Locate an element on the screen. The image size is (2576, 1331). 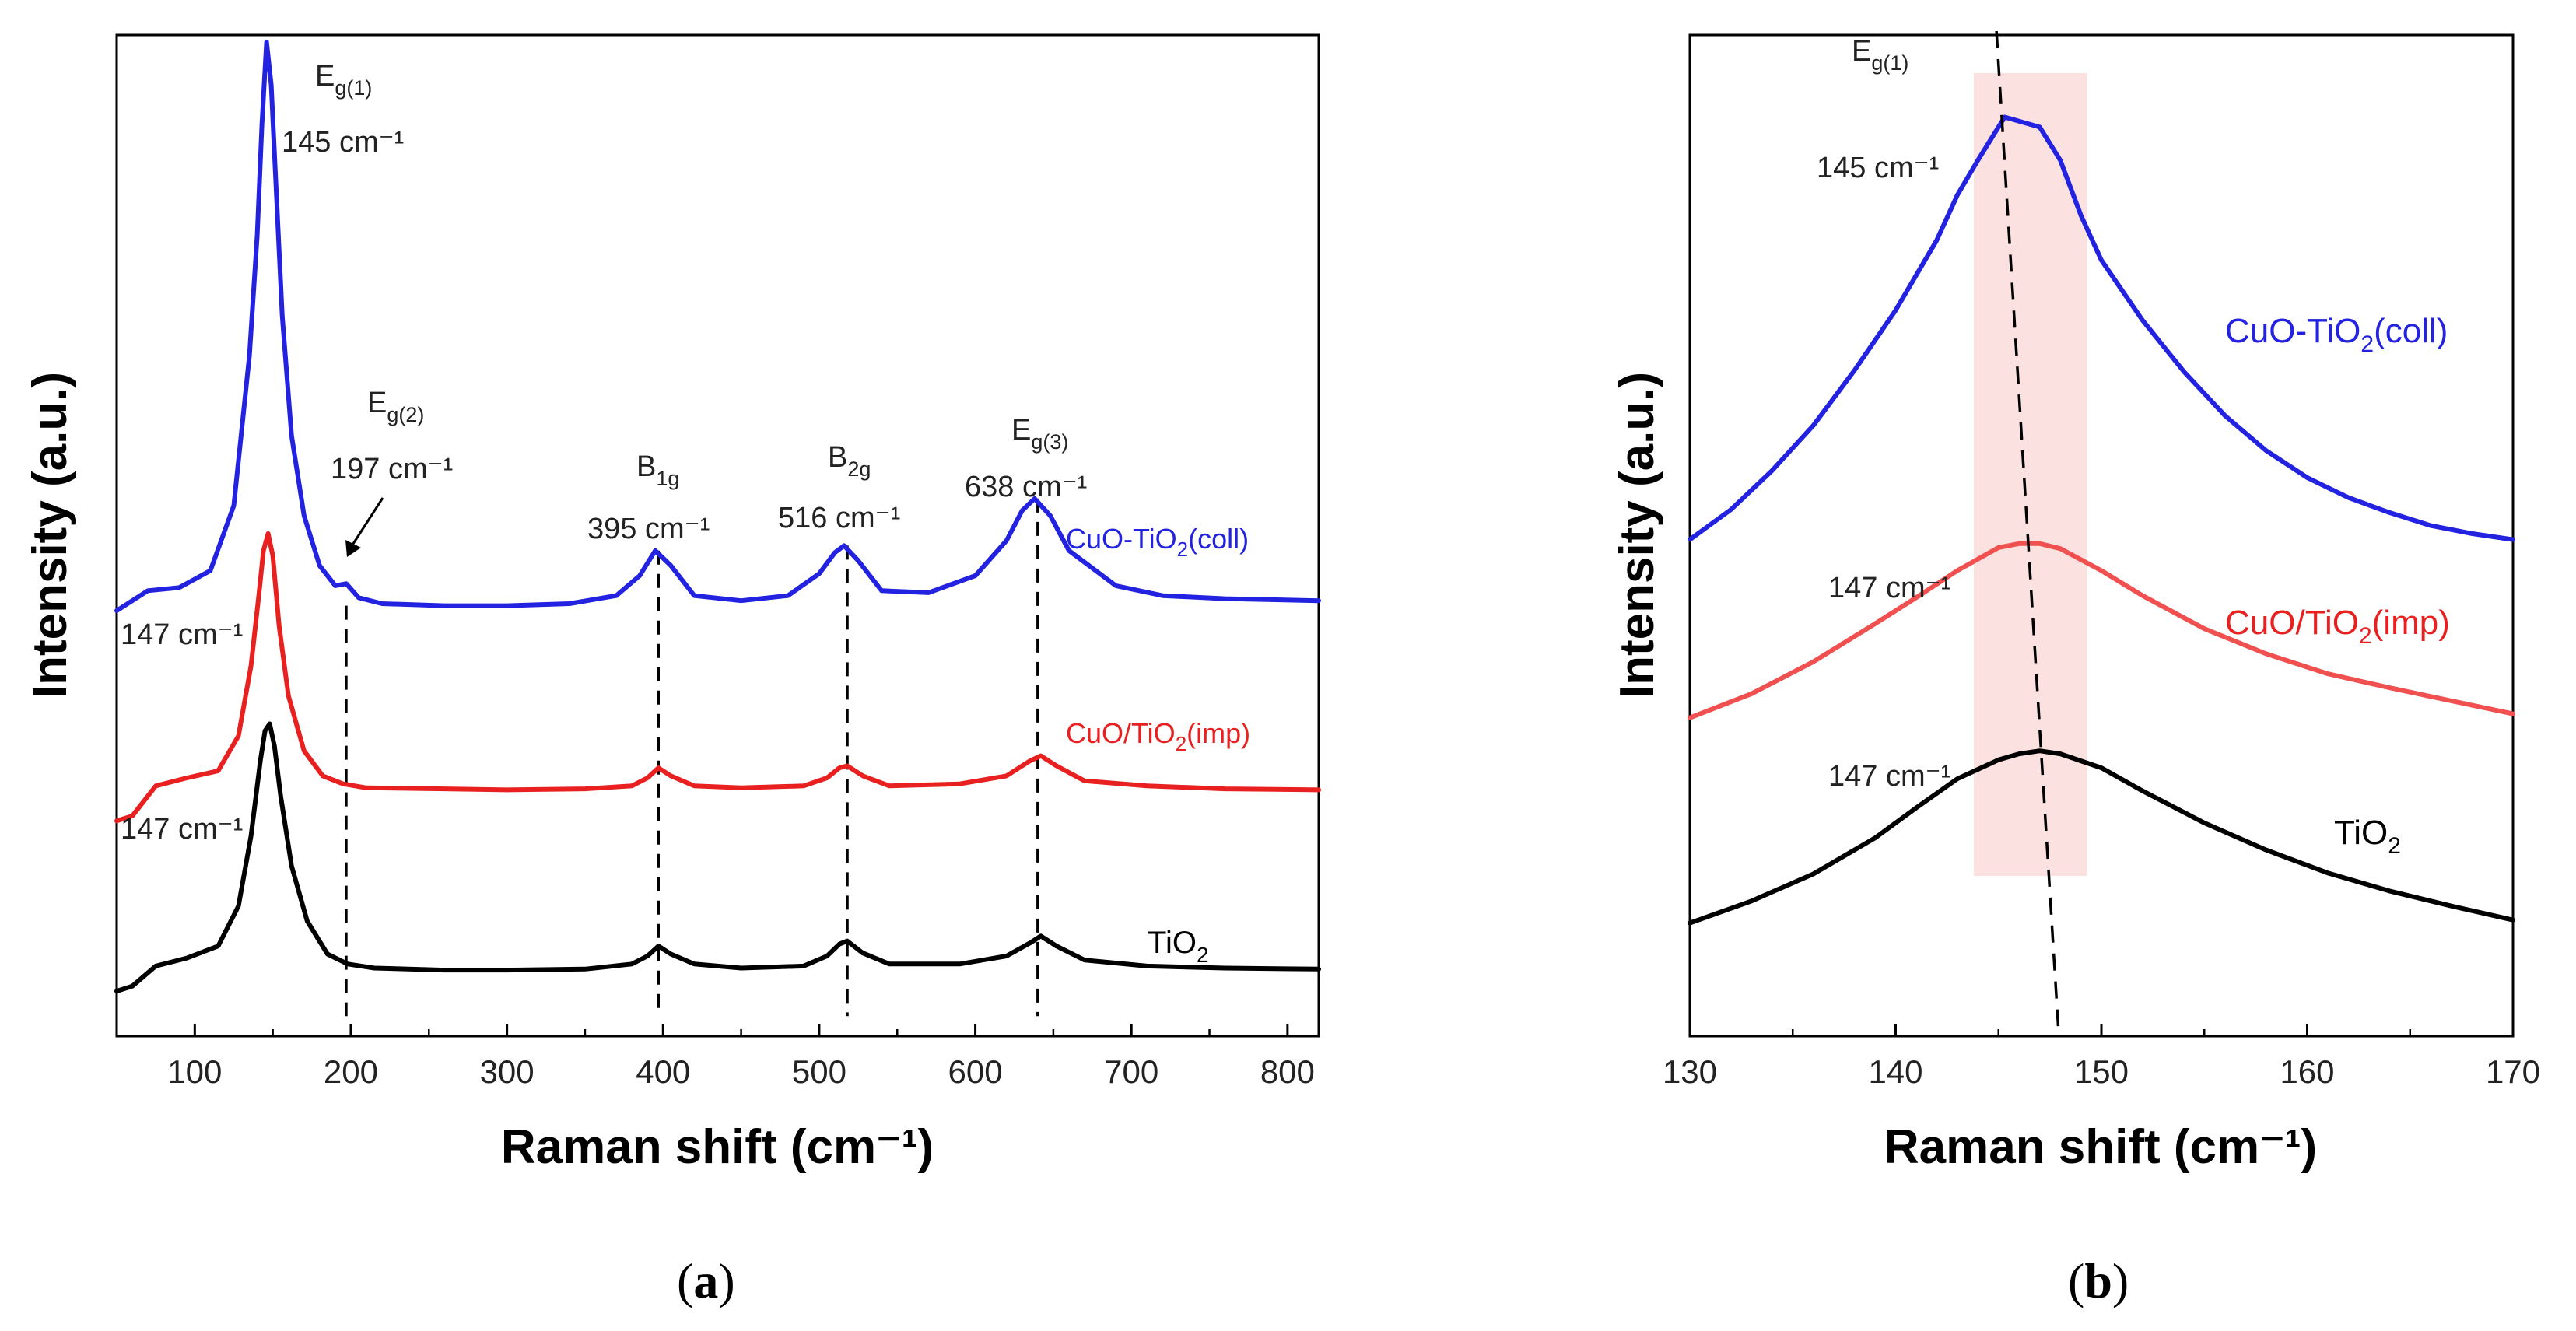
panel-a-x-tick-label-400: 400 is located at coordinates (663, 1071).